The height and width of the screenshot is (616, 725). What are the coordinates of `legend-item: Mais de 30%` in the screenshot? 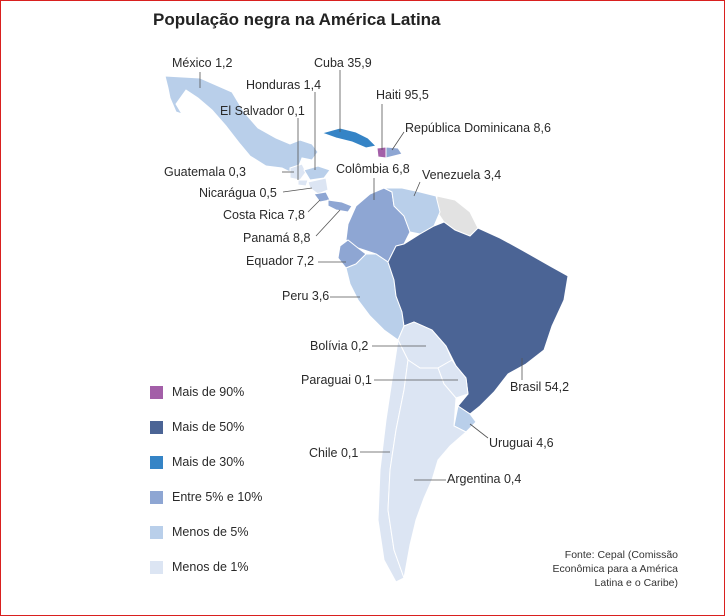 It's located at (197, 462).